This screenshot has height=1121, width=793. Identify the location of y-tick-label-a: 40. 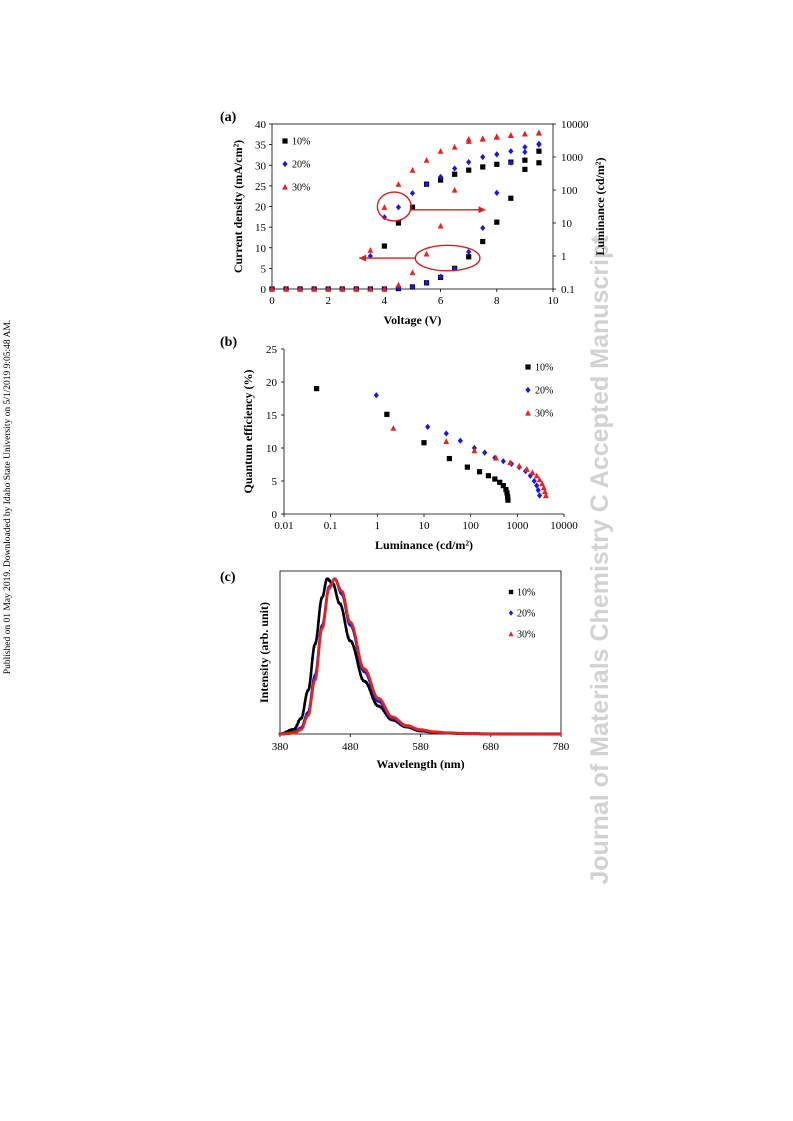
(261, 125).